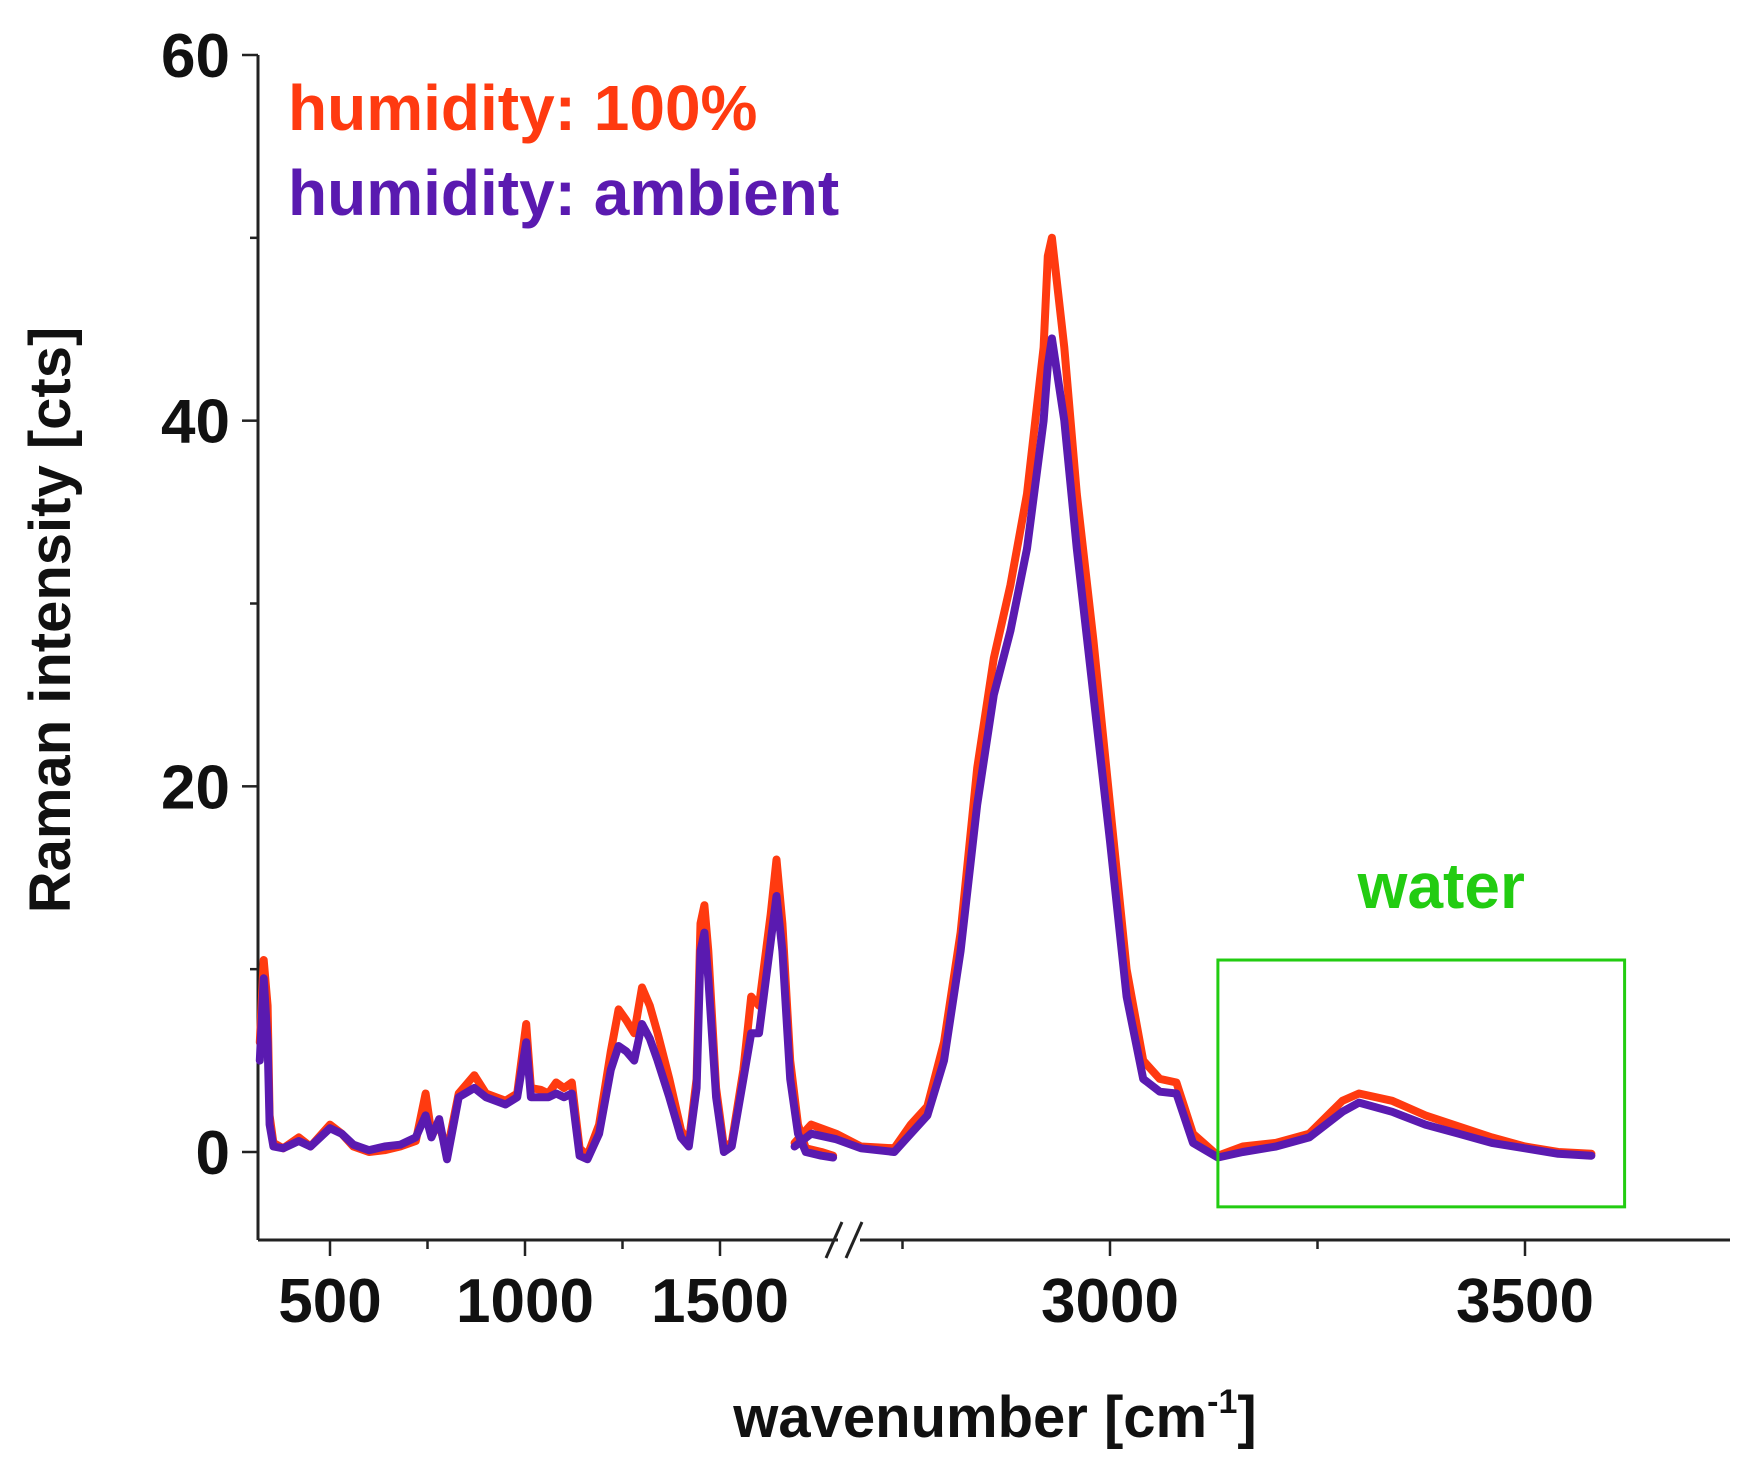 This screenshot has height=1465, width=1745. I want to click on x-axis-title: wavenumber [cm-1], so click(994, 1416).